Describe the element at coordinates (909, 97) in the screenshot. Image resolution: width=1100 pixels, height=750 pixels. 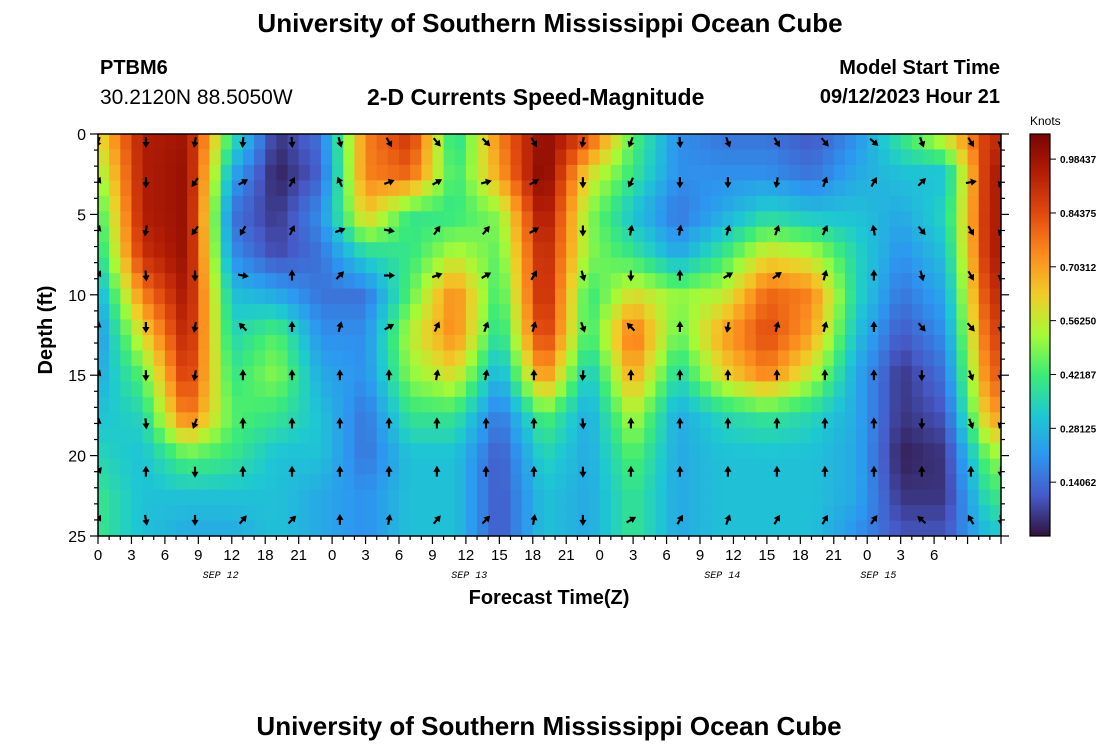
I see `model-start-value: 09/12/2023 Hour 21` at that location.